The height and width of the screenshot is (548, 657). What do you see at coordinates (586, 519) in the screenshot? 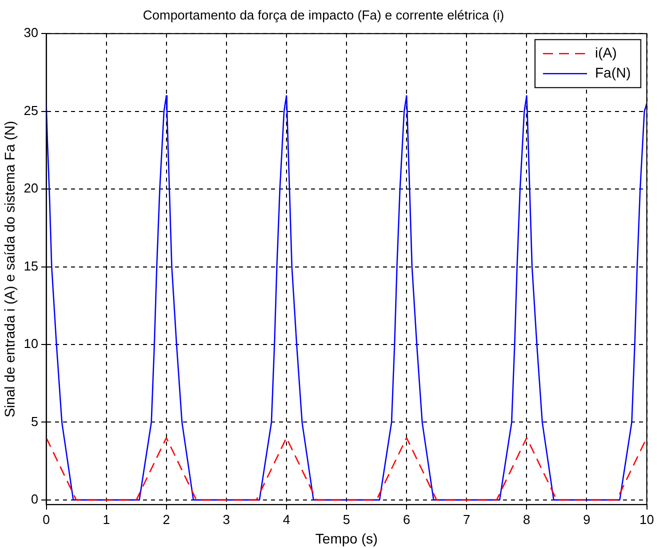
I see `x-tick-label: 9` at bounding box center [586, 519].